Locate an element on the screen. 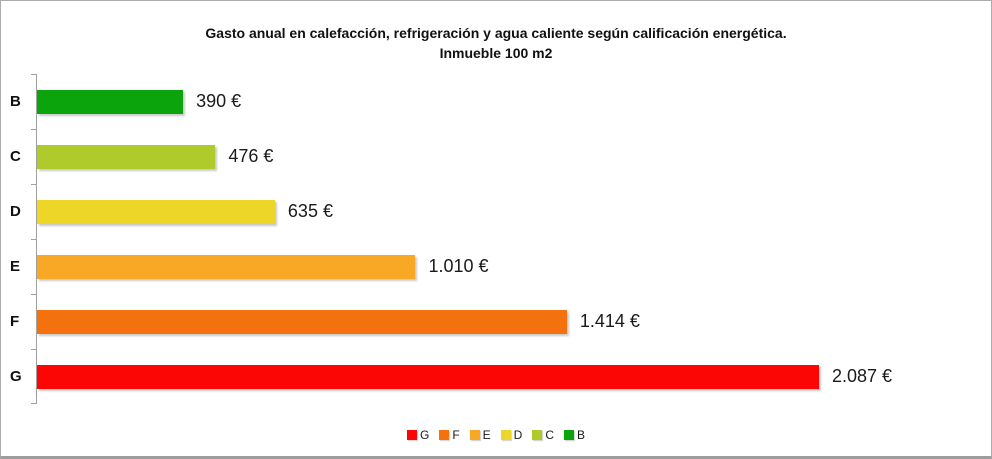 This screenshot has height=459, width=992. category-label: D is located at coordinates (15, 211).